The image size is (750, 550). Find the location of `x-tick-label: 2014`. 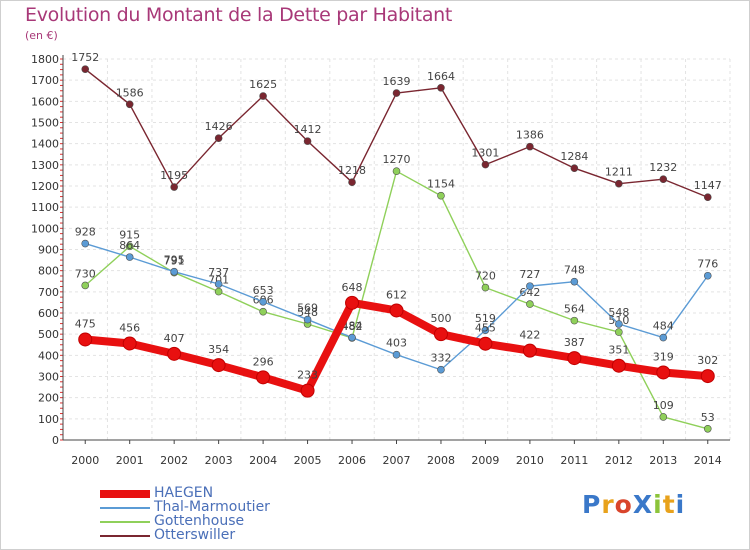

x-tick-label: 2014 is located at coordinates (708, 460).